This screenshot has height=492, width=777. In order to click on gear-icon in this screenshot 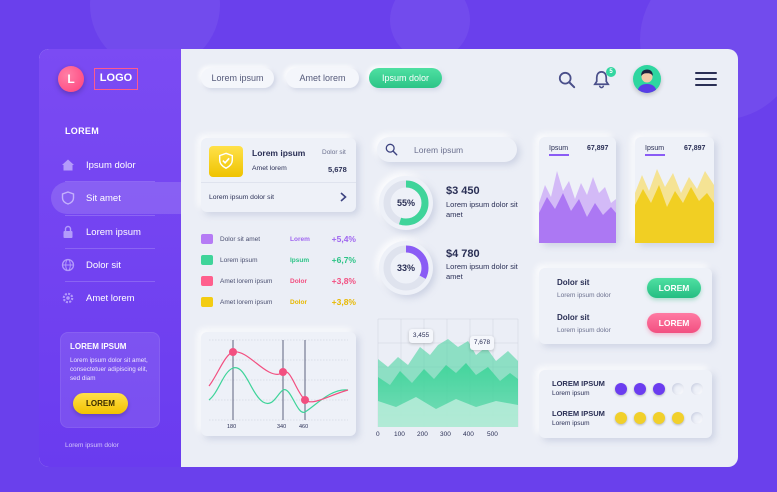, I will do `click(68, 298)`.